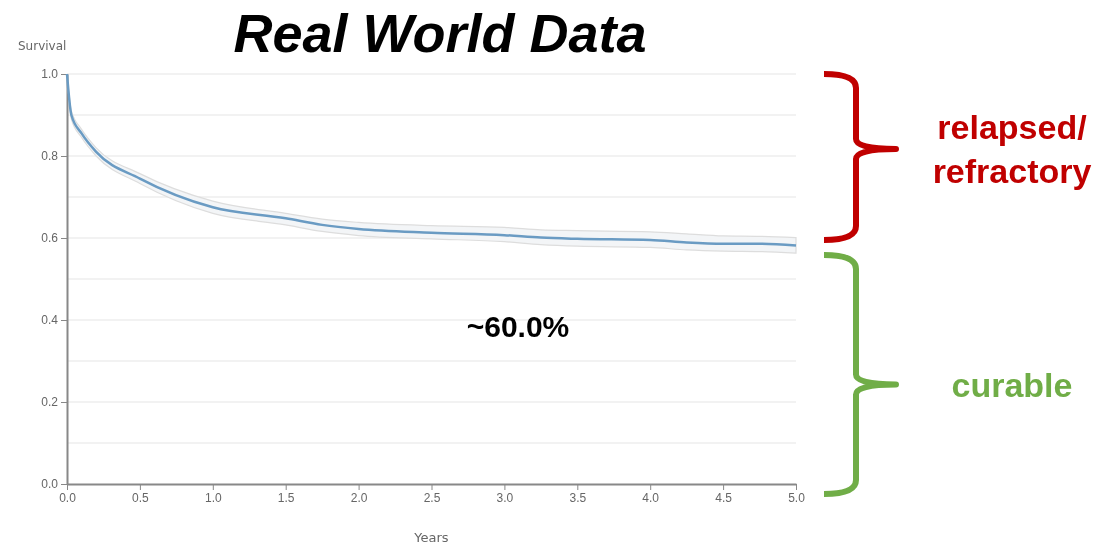 This screenshot has height=546, width=1110. Describe the element at coordinates (50, 74) in the screenshot. I see `y-tick-label: 1.0` at that location.